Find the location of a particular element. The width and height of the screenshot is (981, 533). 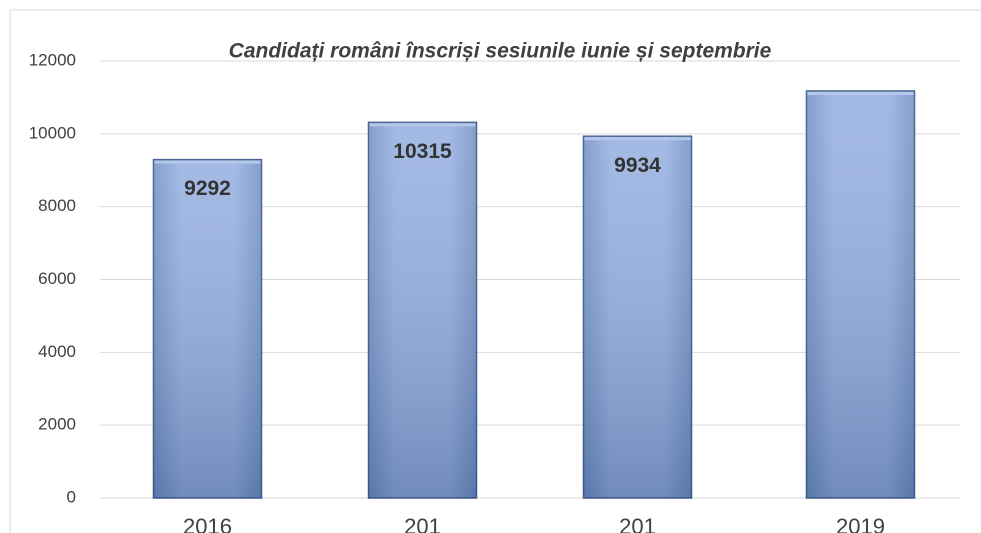

data-label: 9292 is located at coordinates (207, 188).